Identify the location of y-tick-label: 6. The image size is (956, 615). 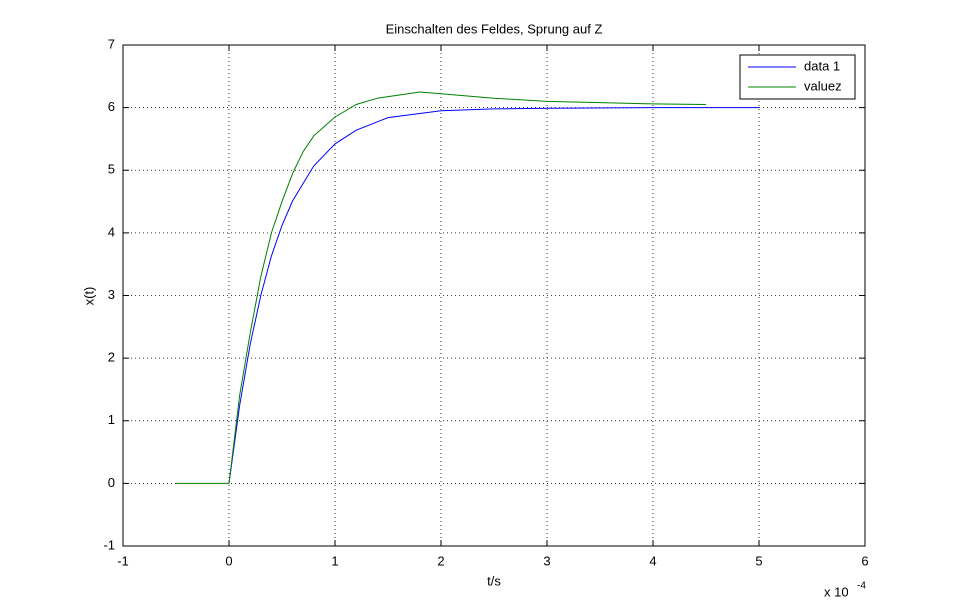
(111, 106).